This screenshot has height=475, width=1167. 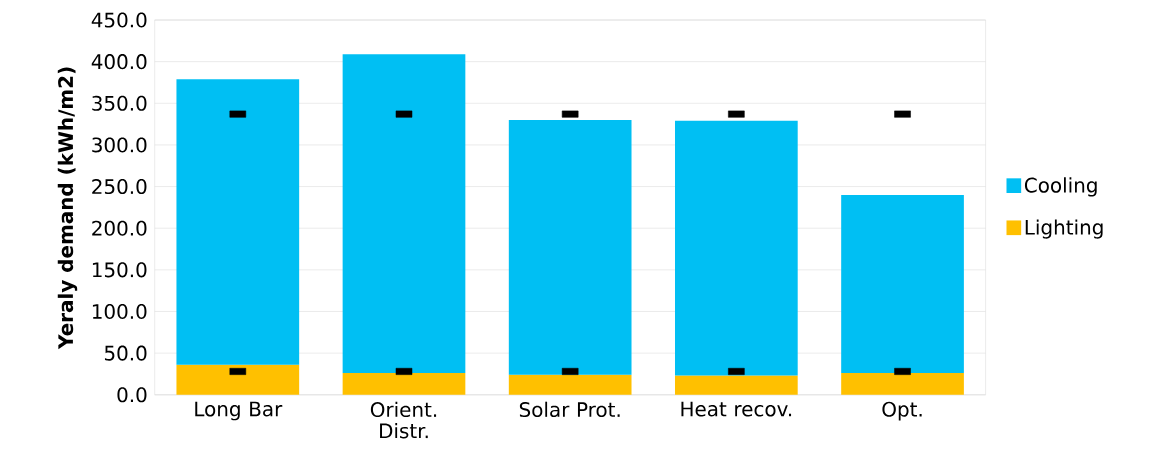 I want to click on y-tick-label: 50.0, so click(x=125, y=353).